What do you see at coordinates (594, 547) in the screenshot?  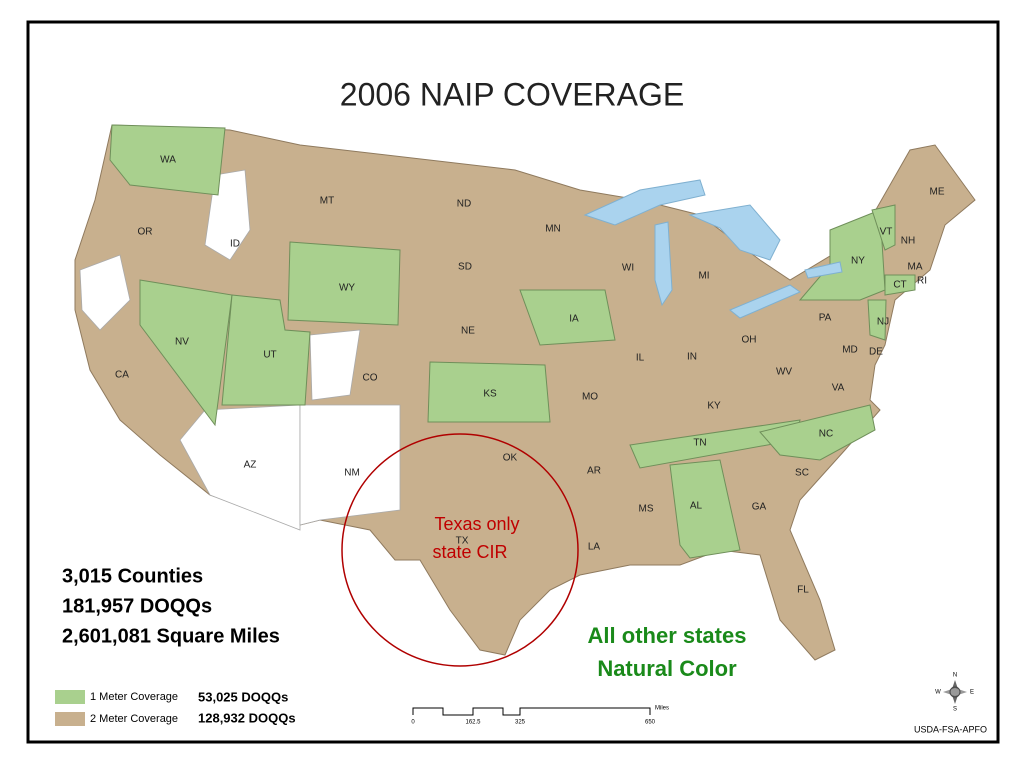 I see `state-label: LA` at bounding box center [594, 547].